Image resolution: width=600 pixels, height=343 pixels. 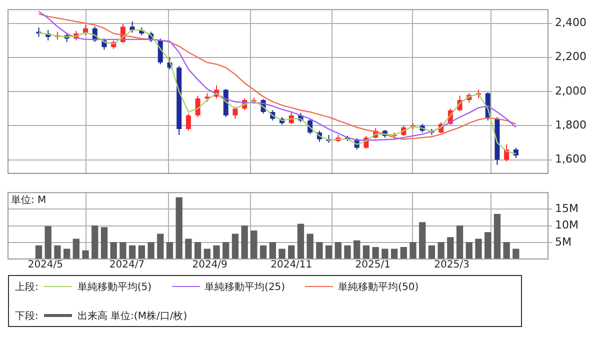 I want to click on legend-label: 単純移動平均(50), so click(x=378, y=287).